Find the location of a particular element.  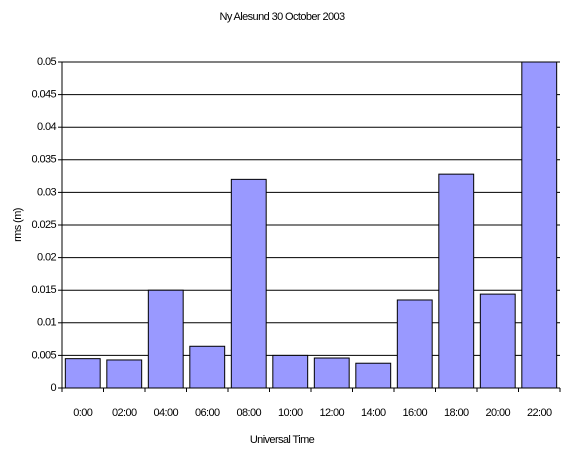

x-tick-label: 04:00 is located at coordinates (165, 413).